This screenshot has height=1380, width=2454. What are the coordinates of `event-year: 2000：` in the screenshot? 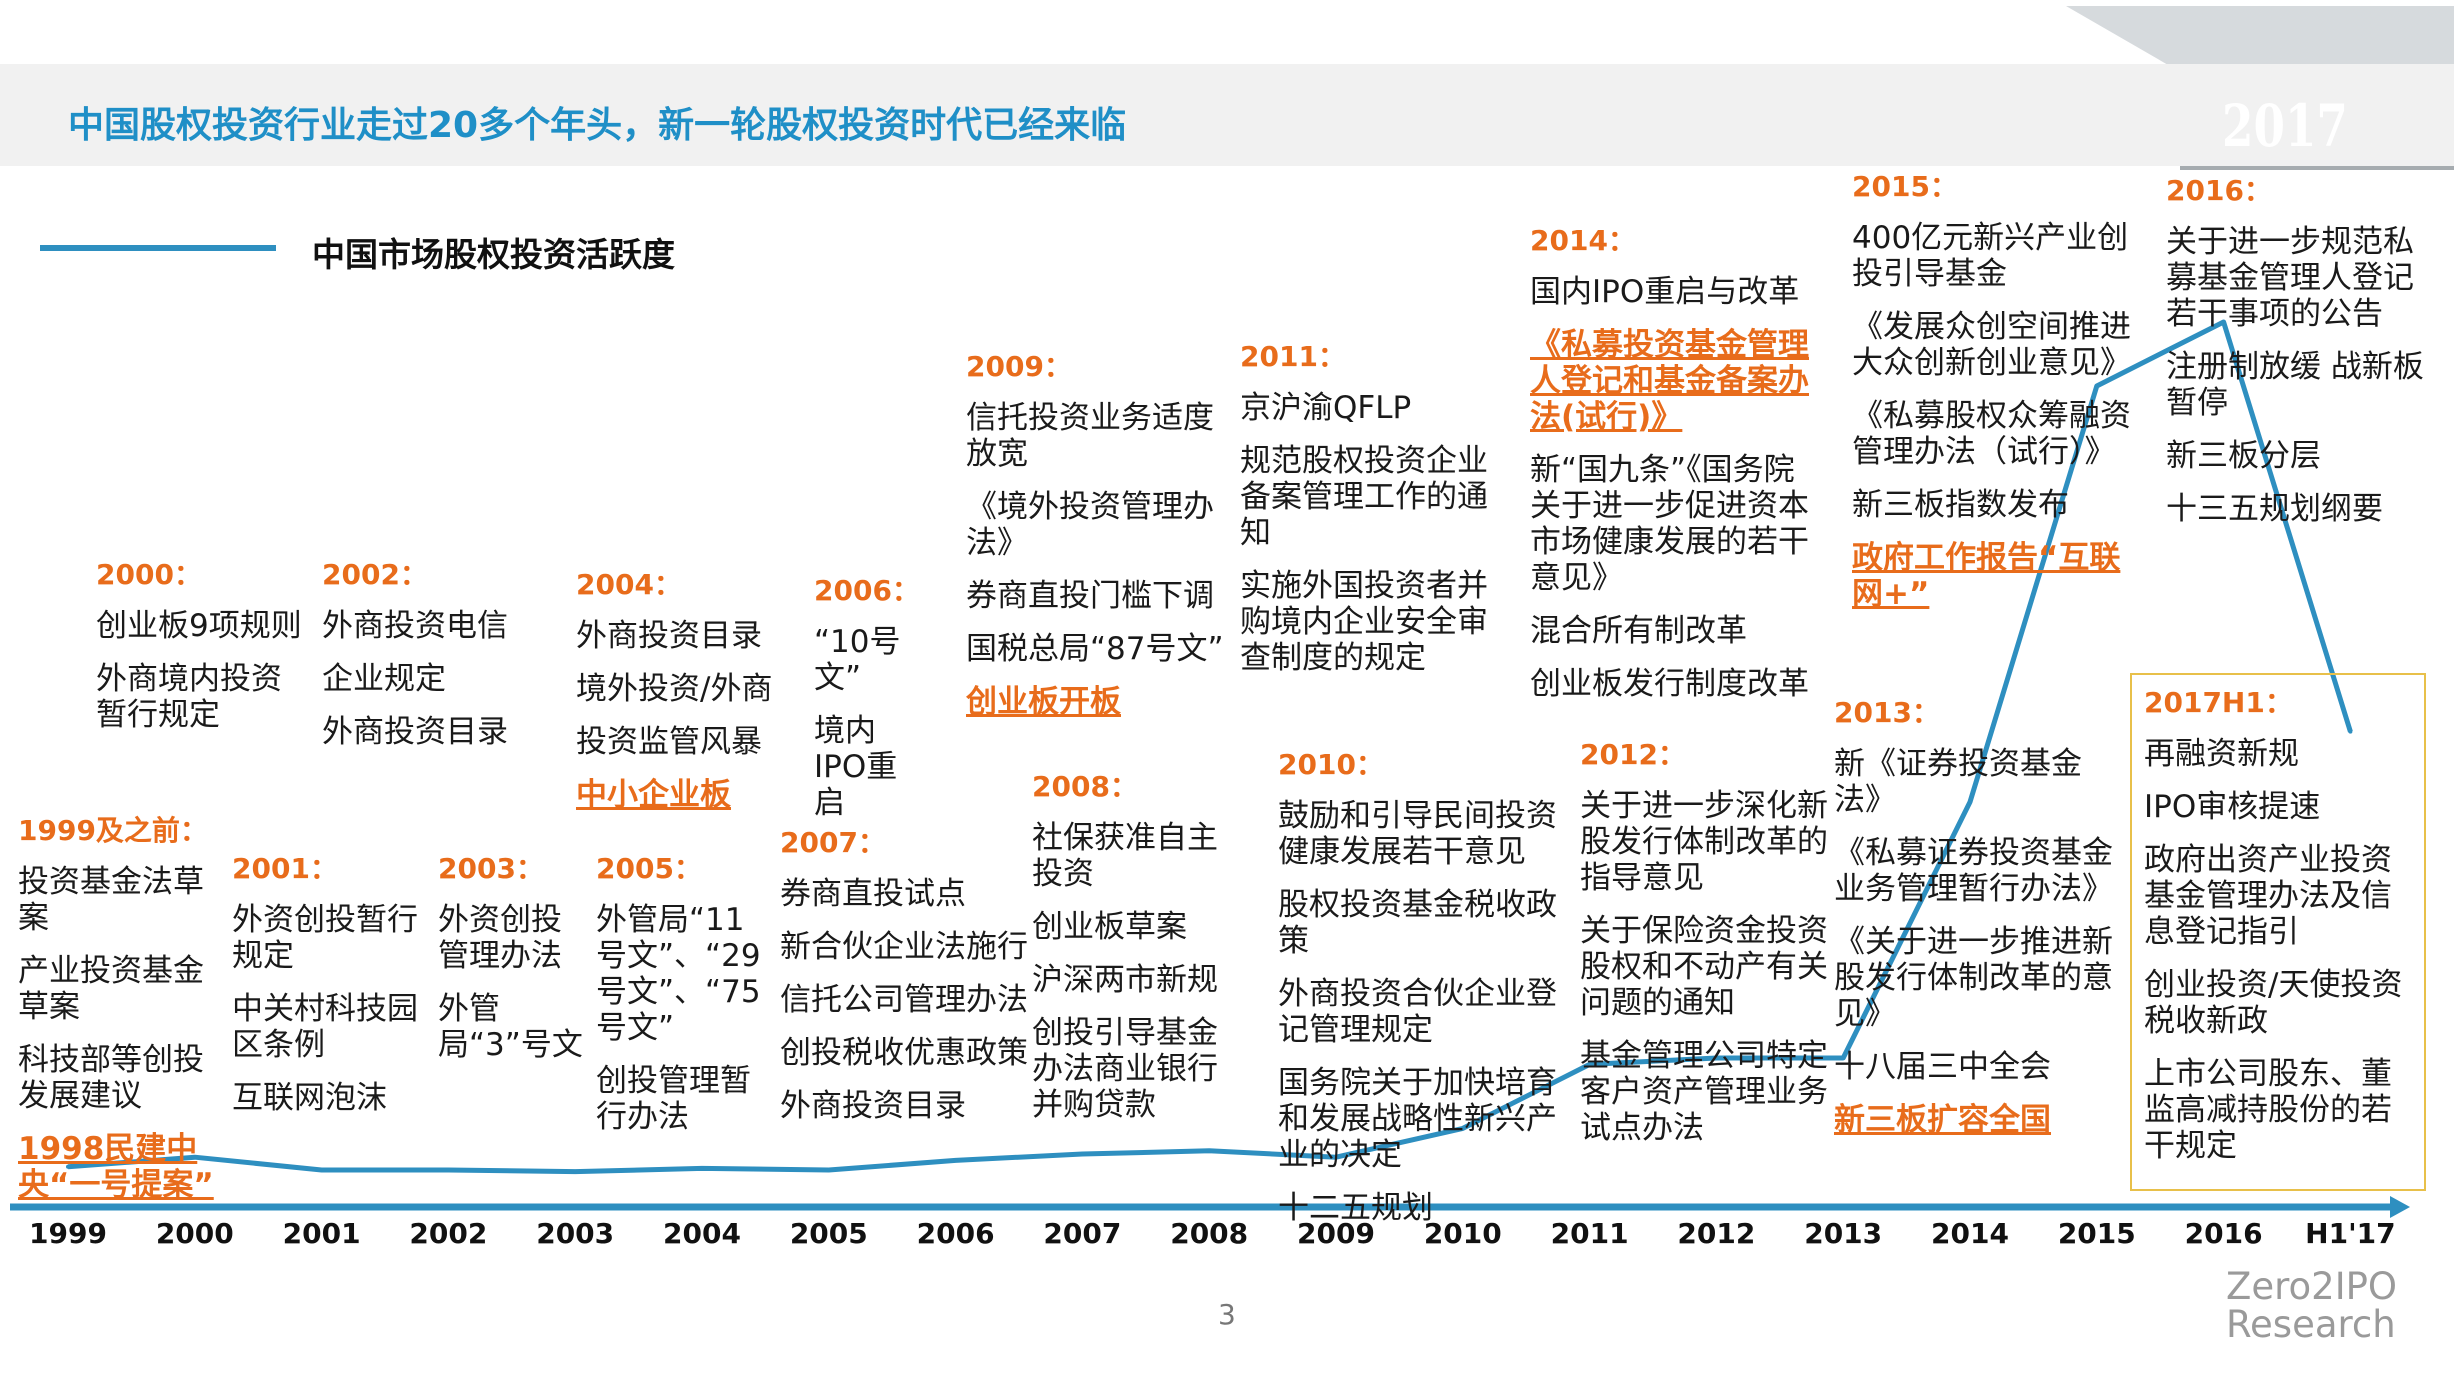 It's located at (149, 574).